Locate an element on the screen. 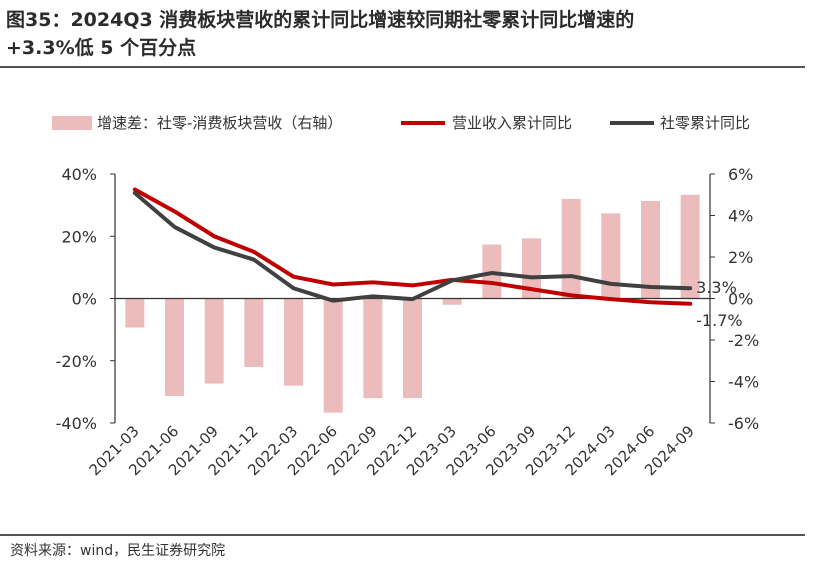  right-tick-label: 6% is located at coordinates (740, 174).